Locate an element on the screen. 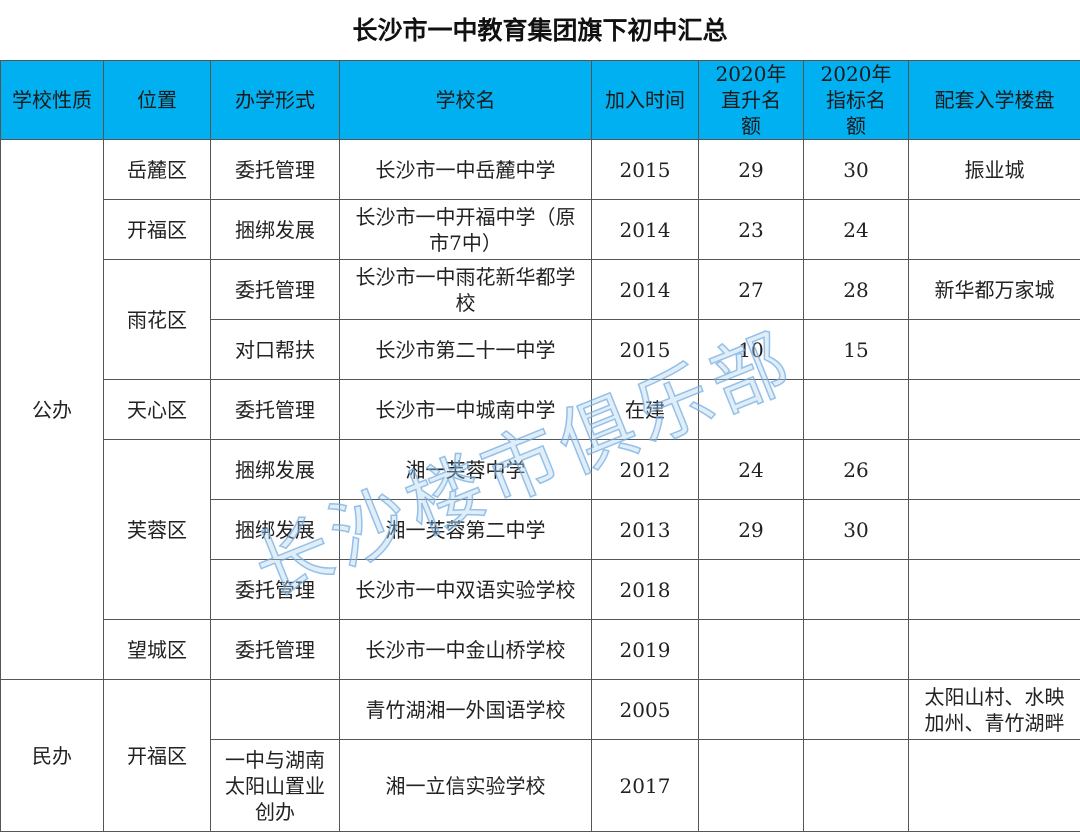 This screenshot has width=1080, height=832. direct-cell: 23 is located at coordinates (751, 230).